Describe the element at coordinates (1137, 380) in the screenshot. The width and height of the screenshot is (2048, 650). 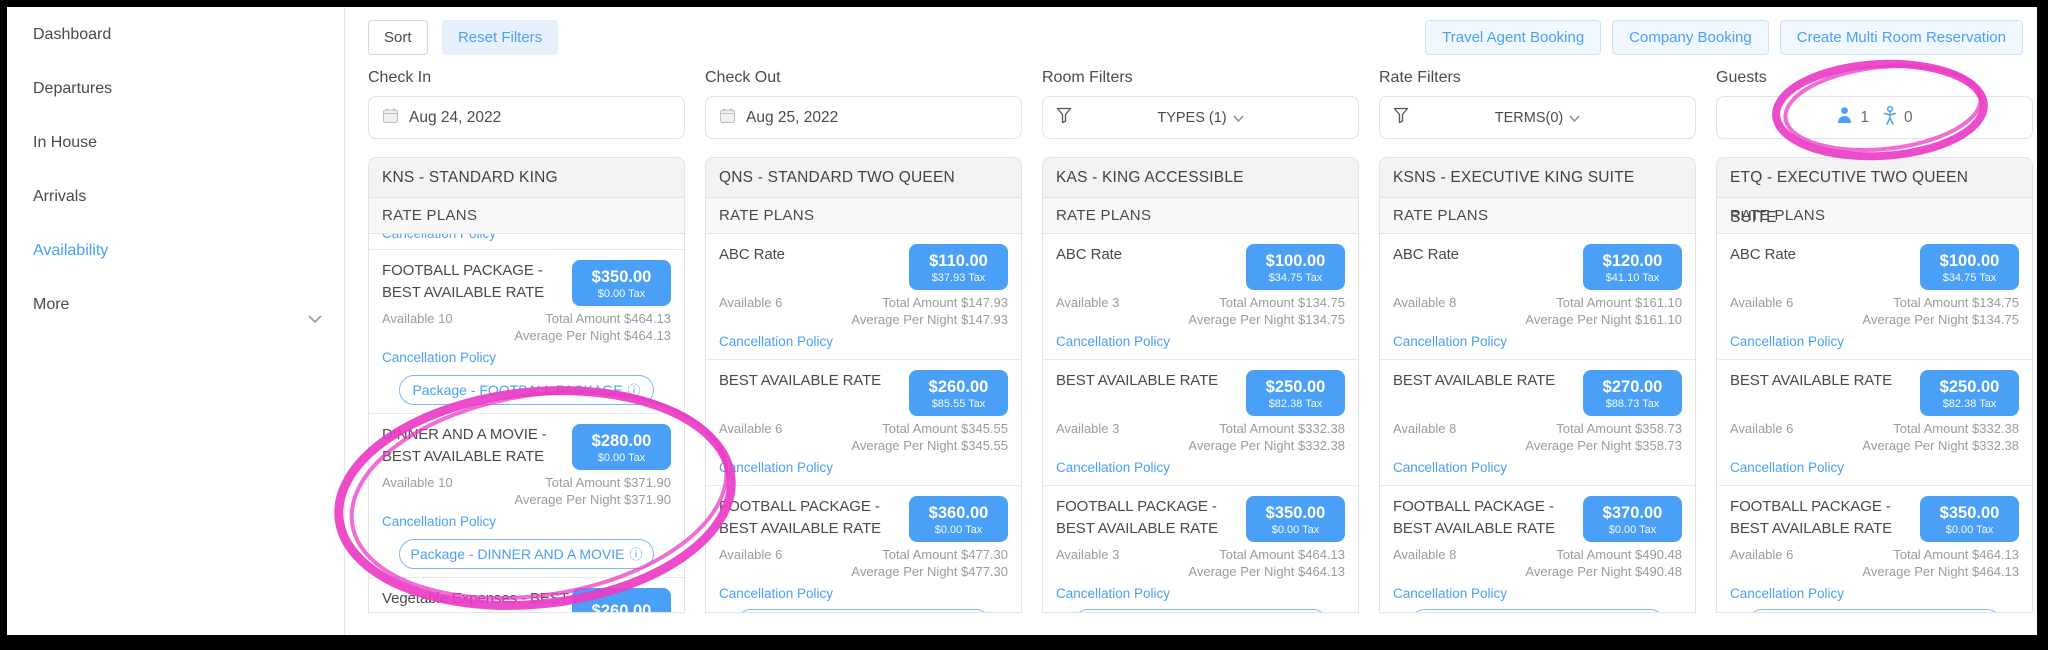
I see `rate-plan-name: BEST AVAILABLE RATE` at that location.